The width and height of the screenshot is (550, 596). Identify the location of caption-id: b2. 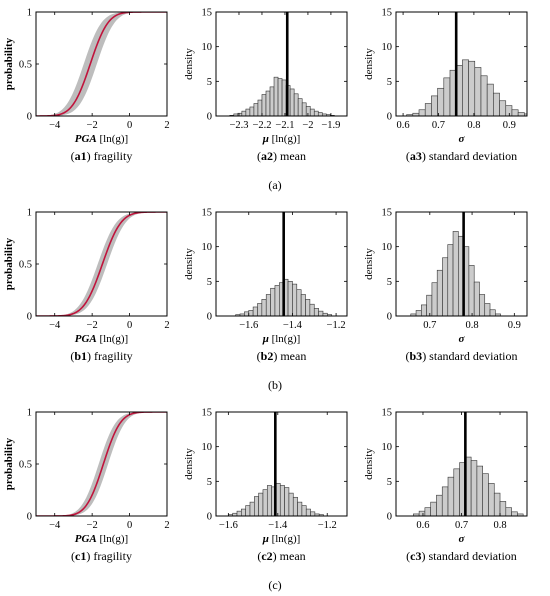
(267, 356).